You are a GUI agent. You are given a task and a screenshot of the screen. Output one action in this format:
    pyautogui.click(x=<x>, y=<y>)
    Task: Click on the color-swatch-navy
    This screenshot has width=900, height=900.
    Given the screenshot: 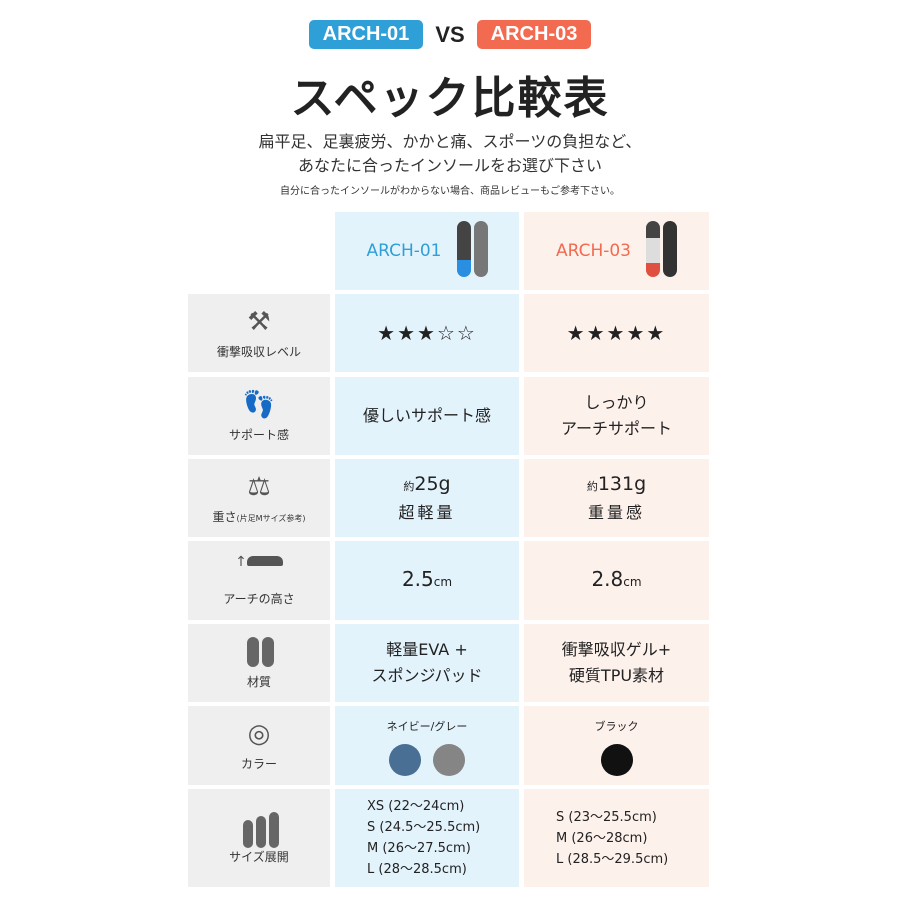 What is the action you would take?
    pyautogui.click(x=405, y=760)
    